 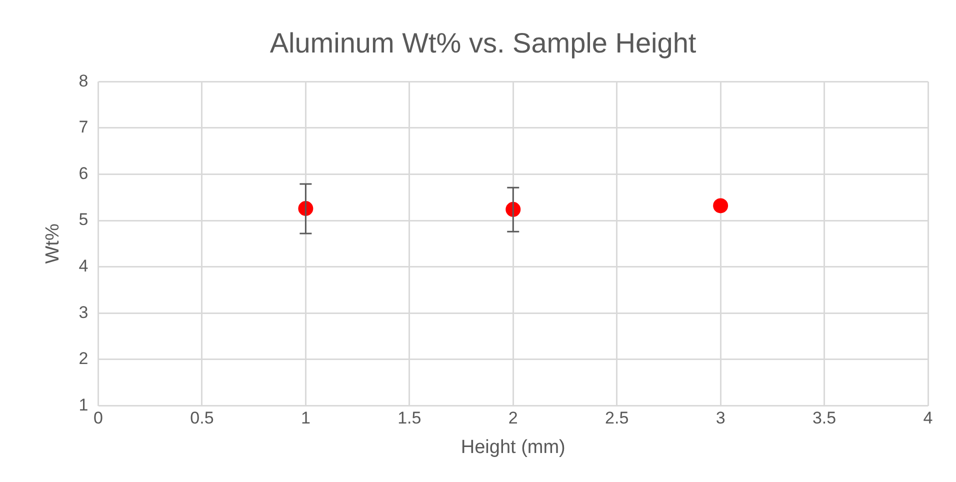 I want to click on x-tick-label: 2, so click(x=513, y=418).